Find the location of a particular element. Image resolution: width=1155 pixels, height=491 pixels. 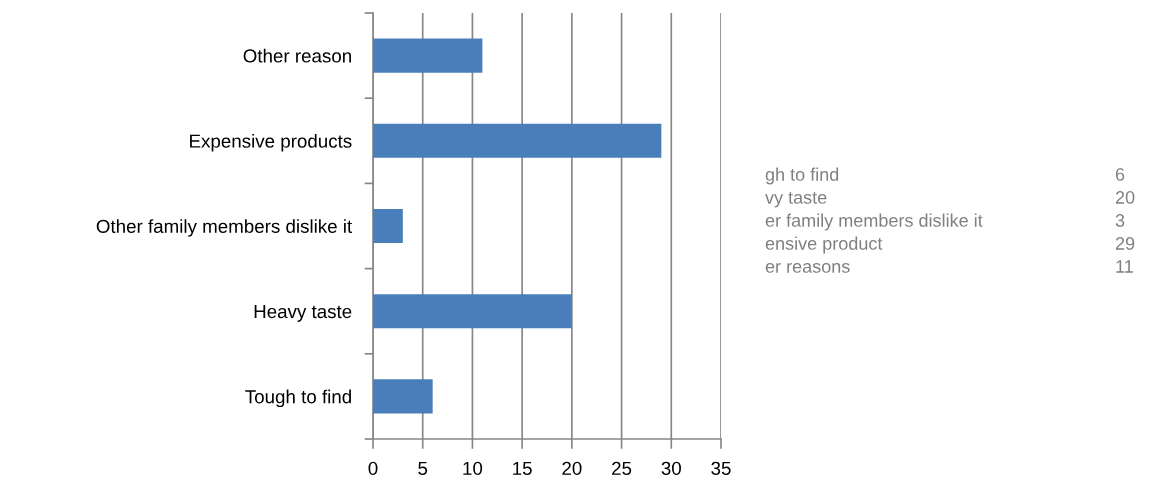

y-tick-label: Heavy taste is located at coordinates (303, 313).